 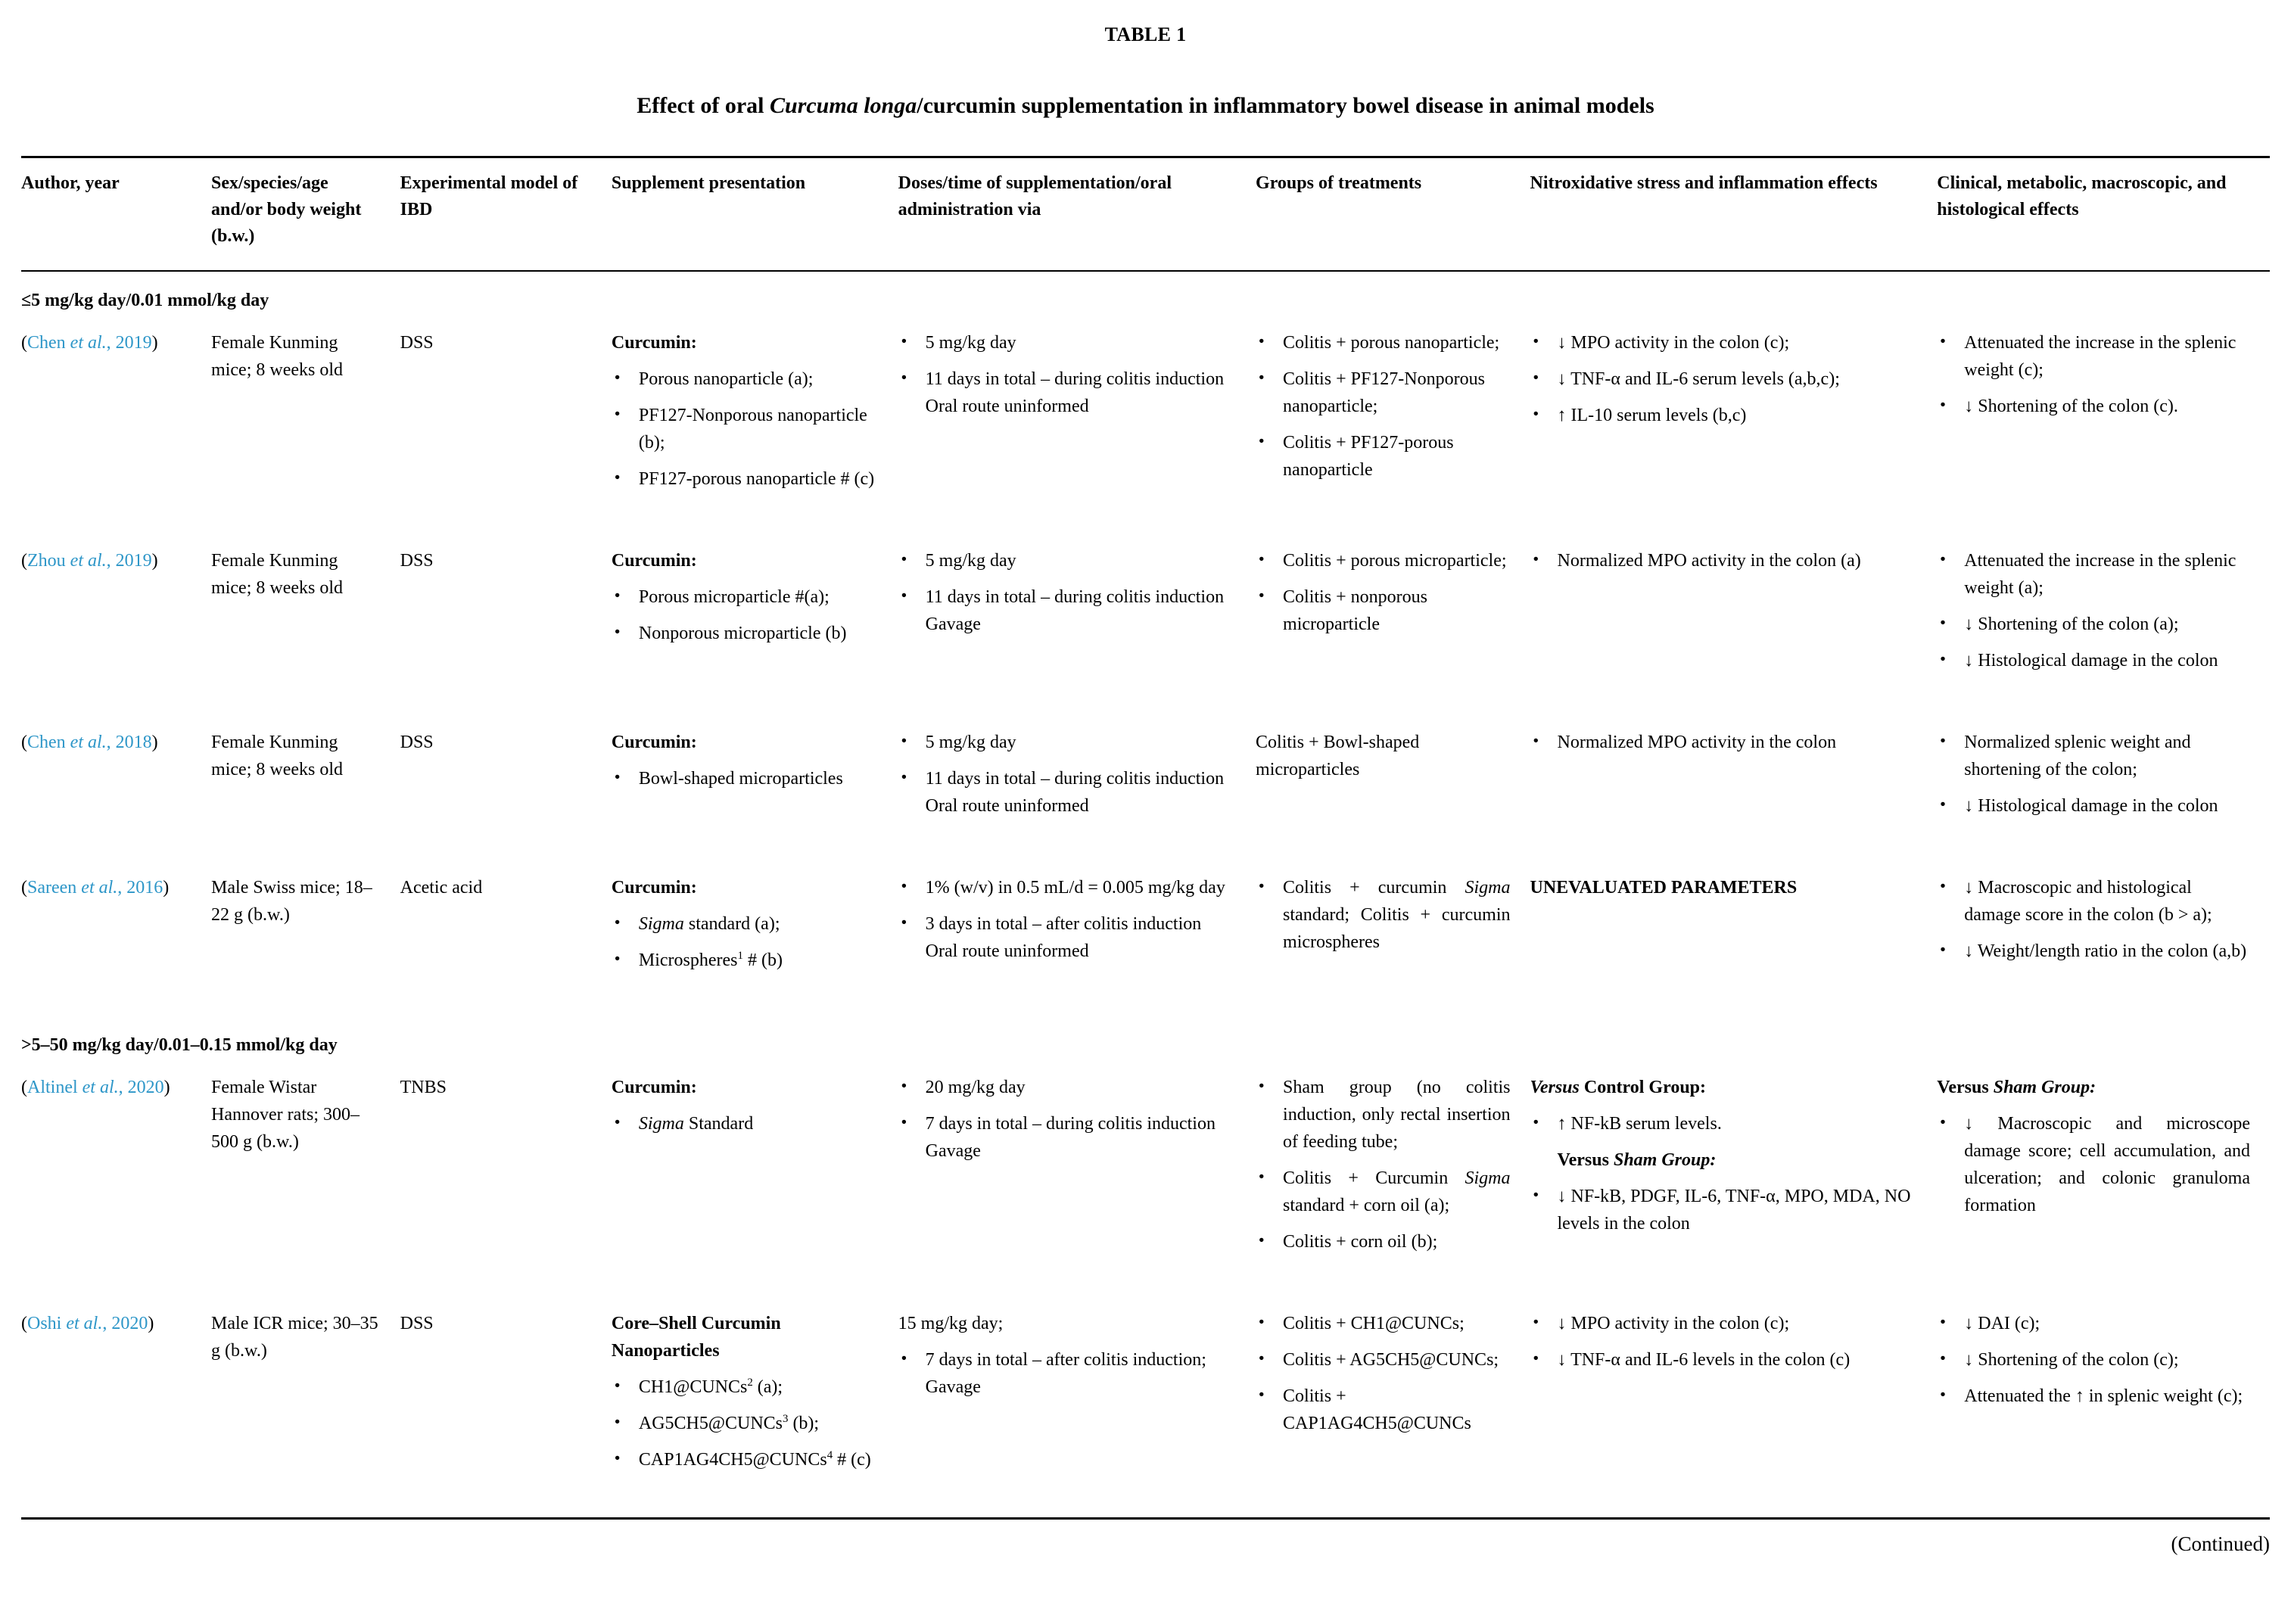 What do you see at coordinates (745, 429) in the screenshot?
I see `bullet-item: PF127-Nonporous nanoparticle (b);` at bounding box center [745, 429].